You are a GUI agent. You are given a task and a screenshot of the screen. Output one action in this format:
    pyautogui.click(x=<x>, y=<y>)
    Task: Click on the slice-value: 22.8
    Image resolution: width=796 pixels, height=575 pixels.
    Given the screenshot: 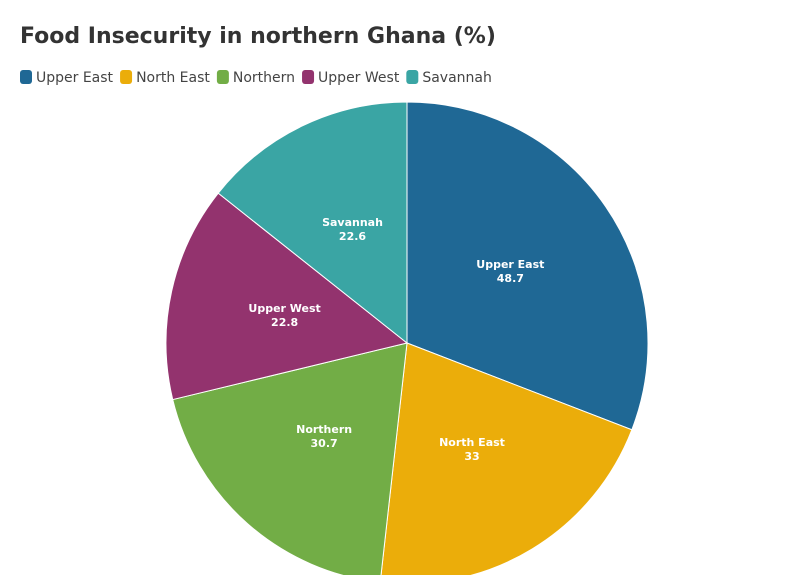 What is the action you would take?
    pyautogui.click(x=284, y=322)
    